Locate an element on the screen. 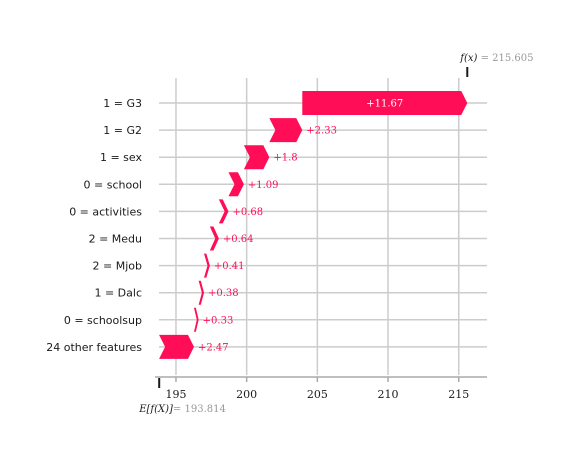 The width and height of the screenshot is (576, 468). feature-label: 0 = schoolsup is located at coordinates (103, 320).